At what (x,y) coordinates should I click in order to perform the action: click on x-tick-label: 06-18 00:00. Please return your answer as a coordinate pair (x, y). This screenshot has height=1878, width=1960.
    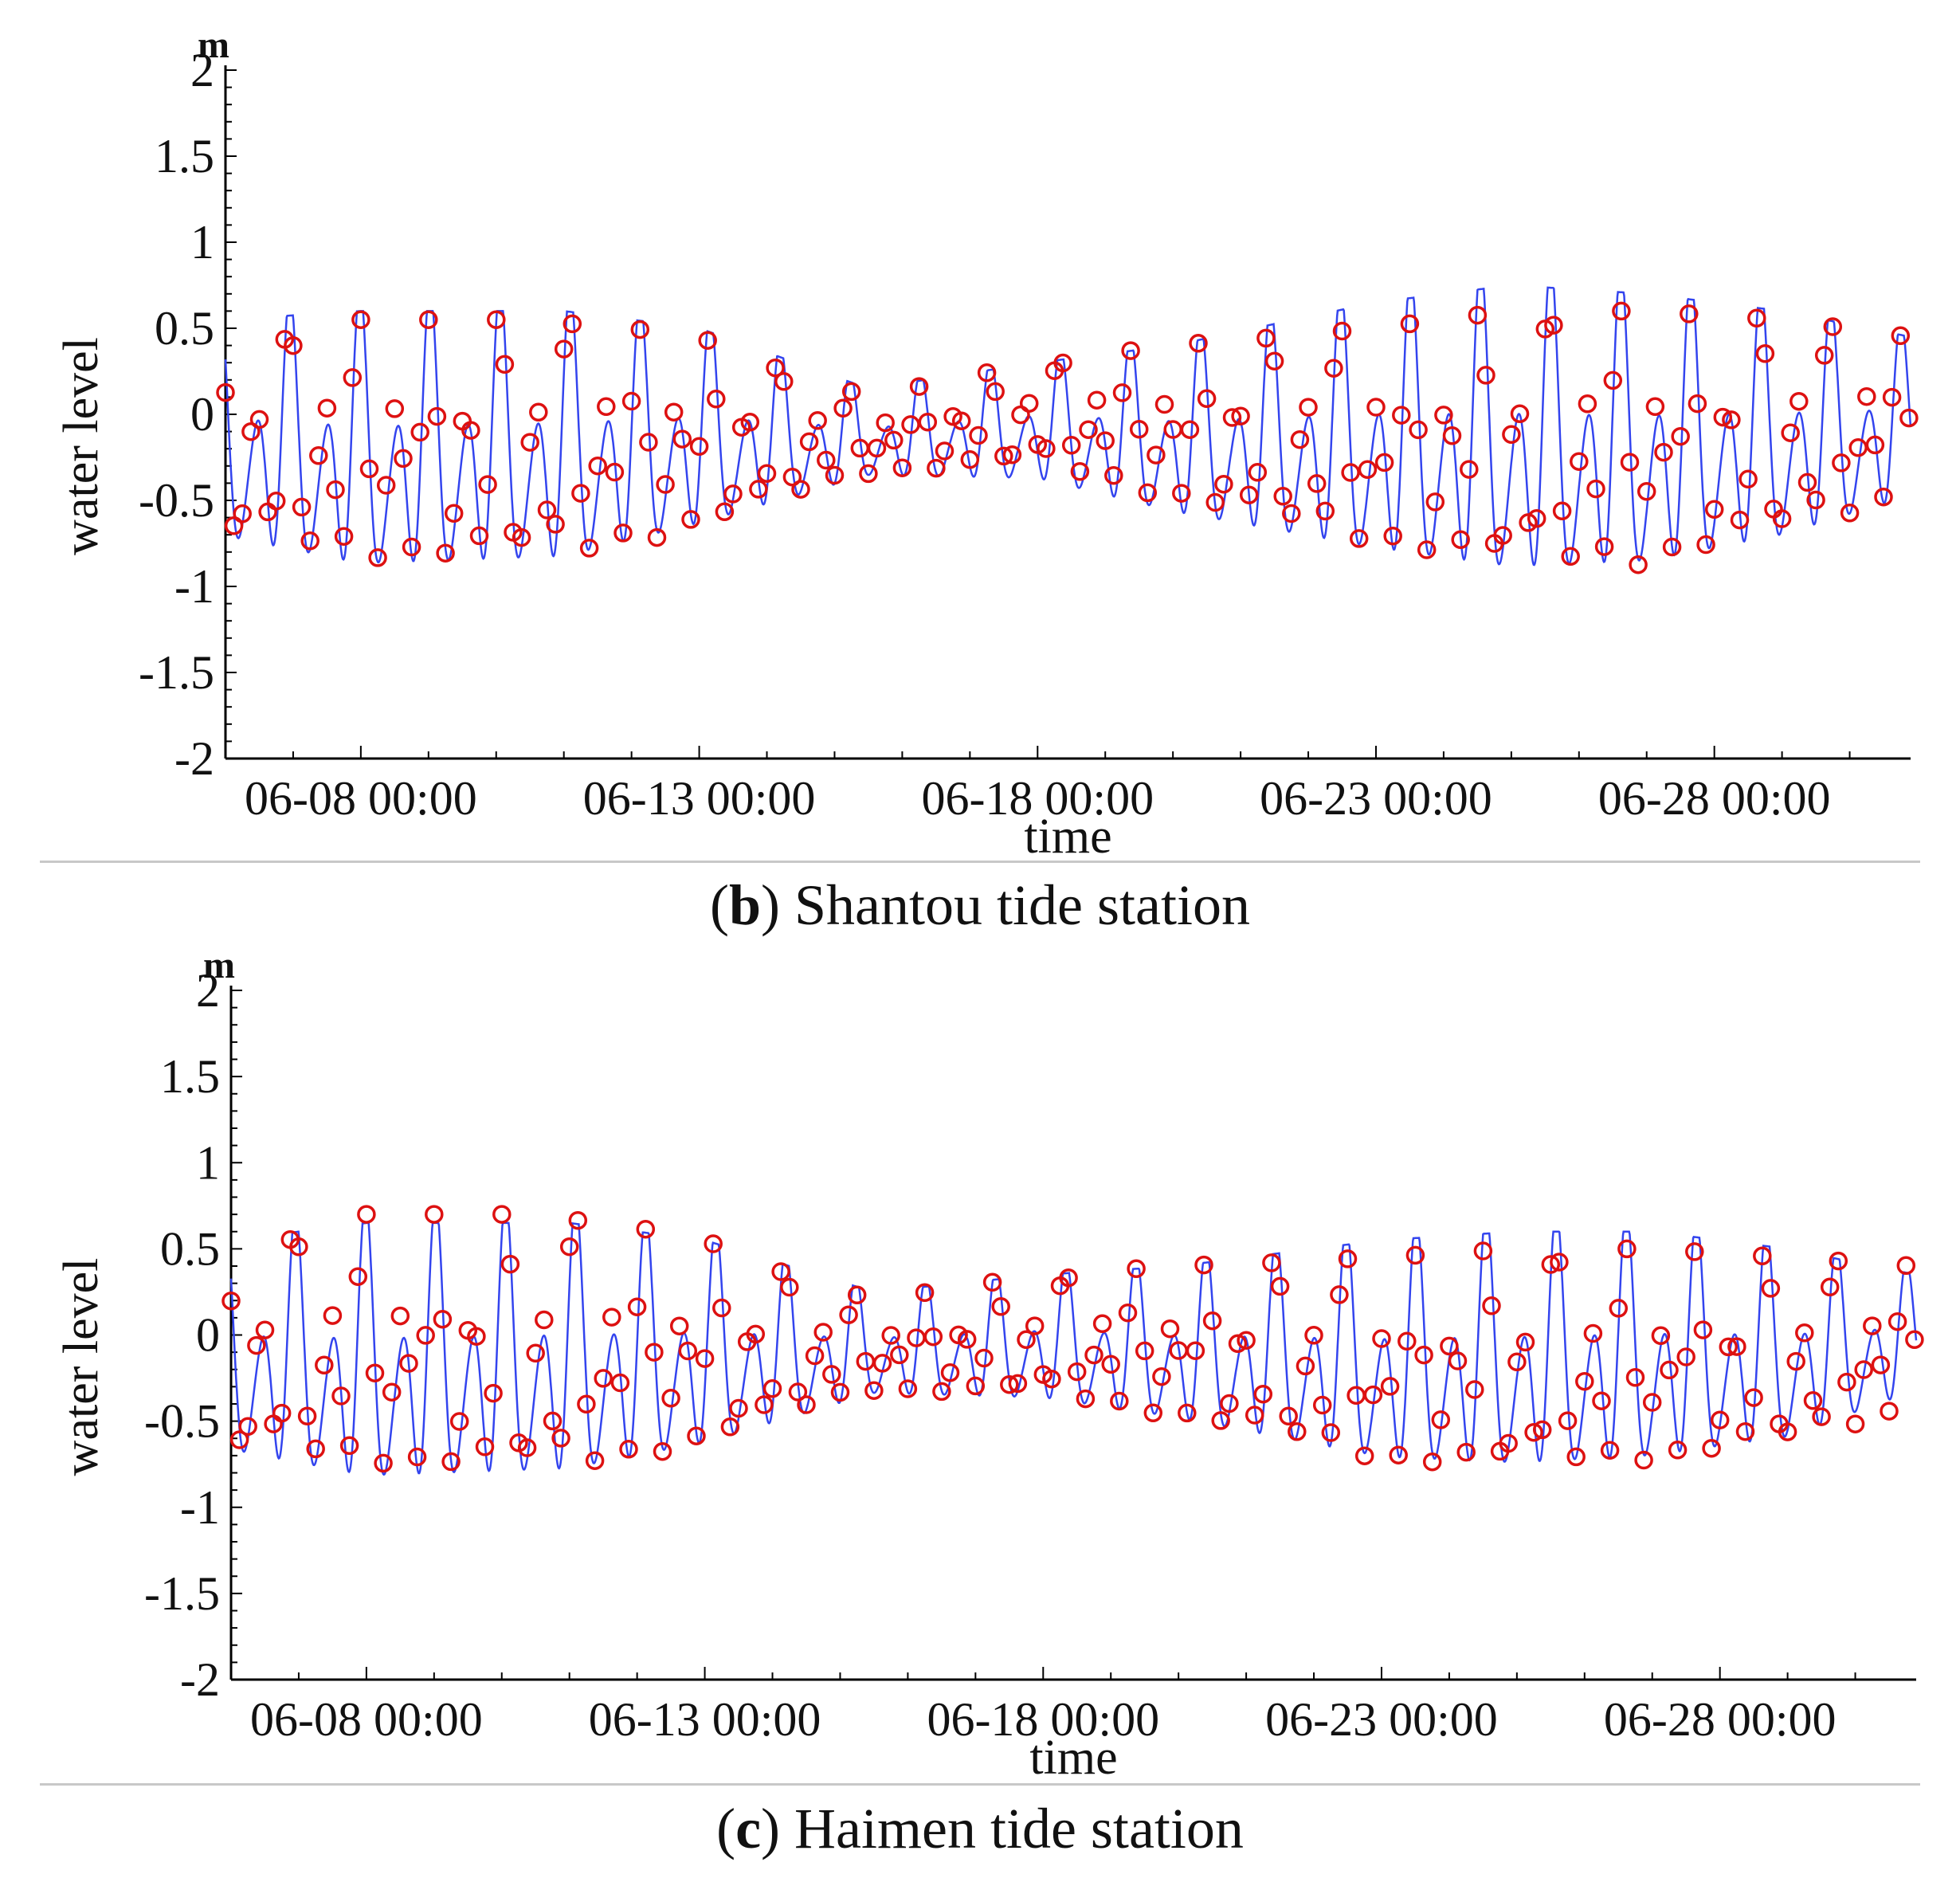
    Looking at the image, I should click on (1037, 798).